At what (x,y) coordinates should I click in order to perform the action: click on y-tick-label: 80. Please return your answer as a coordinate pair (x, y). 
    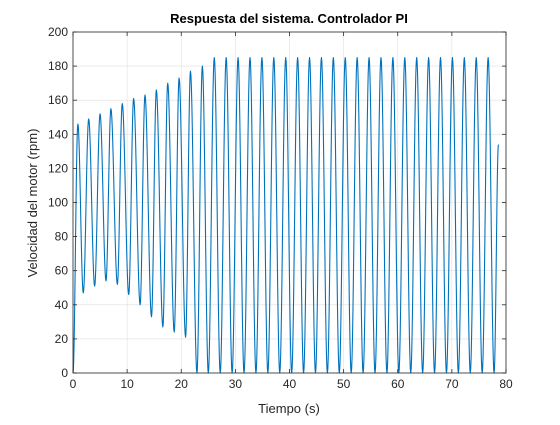
    Looking at the image, I should click on (62, 237).